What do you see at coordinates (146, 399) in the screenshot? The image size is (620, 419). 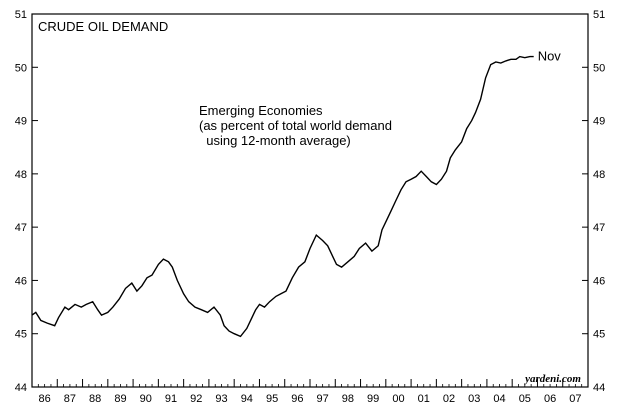 I see `x-tick-label: 90` at bounding box center [146, 399].